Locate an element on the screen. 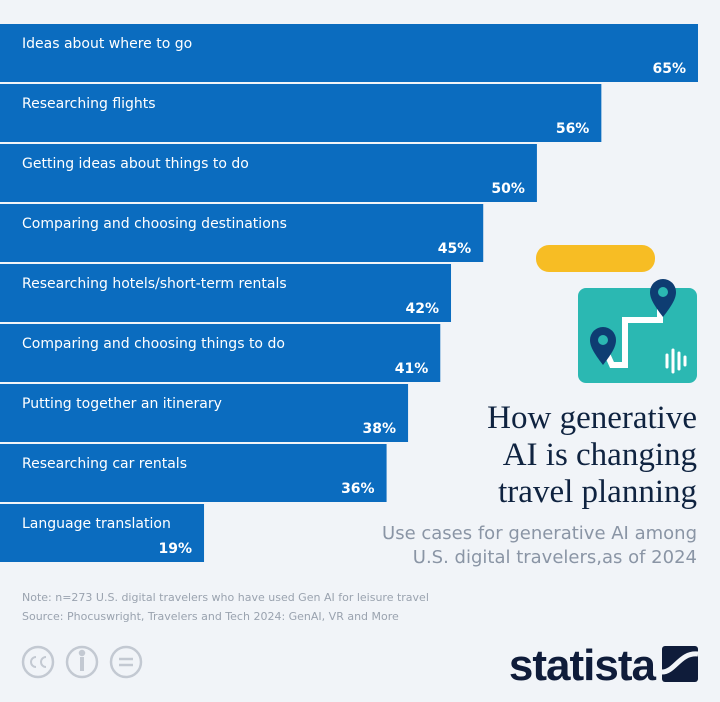 The width and height of the screenshot is (720, 702). category-label: Language translation is located at coordinates (96, 524).